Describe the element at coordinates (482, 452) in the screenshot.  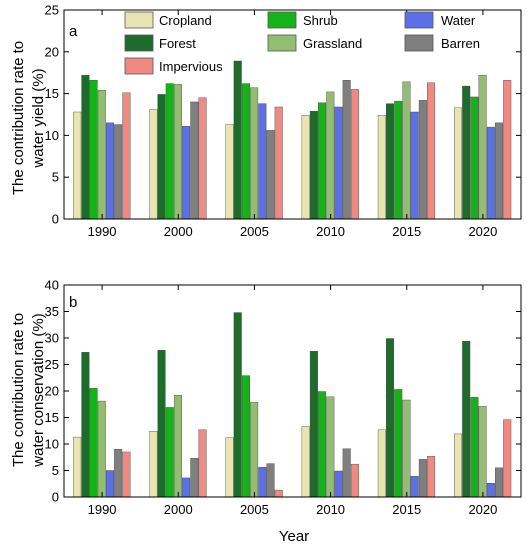
I see `panel-b-bar-grassland-2020` at that location.